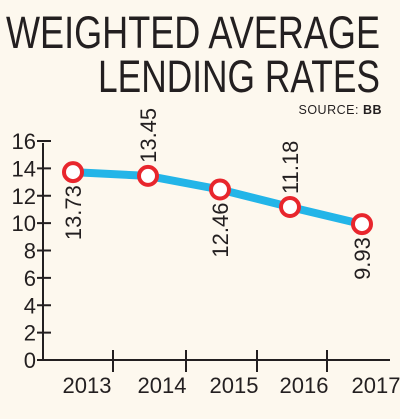 This screenshot has height=419, width=400. I want to click on source-name: BB, so click(372, 110).